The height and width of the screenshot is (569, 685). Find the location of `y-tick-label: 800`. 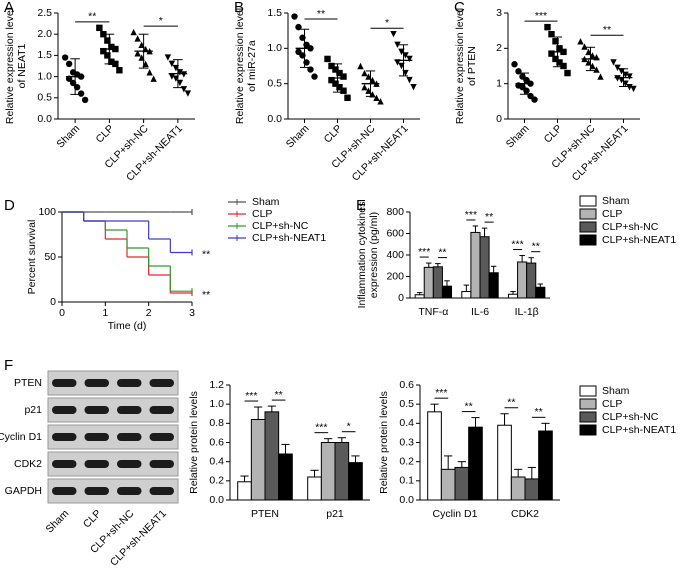

y-tick-label: 800 is located at coordinates (395, 212).